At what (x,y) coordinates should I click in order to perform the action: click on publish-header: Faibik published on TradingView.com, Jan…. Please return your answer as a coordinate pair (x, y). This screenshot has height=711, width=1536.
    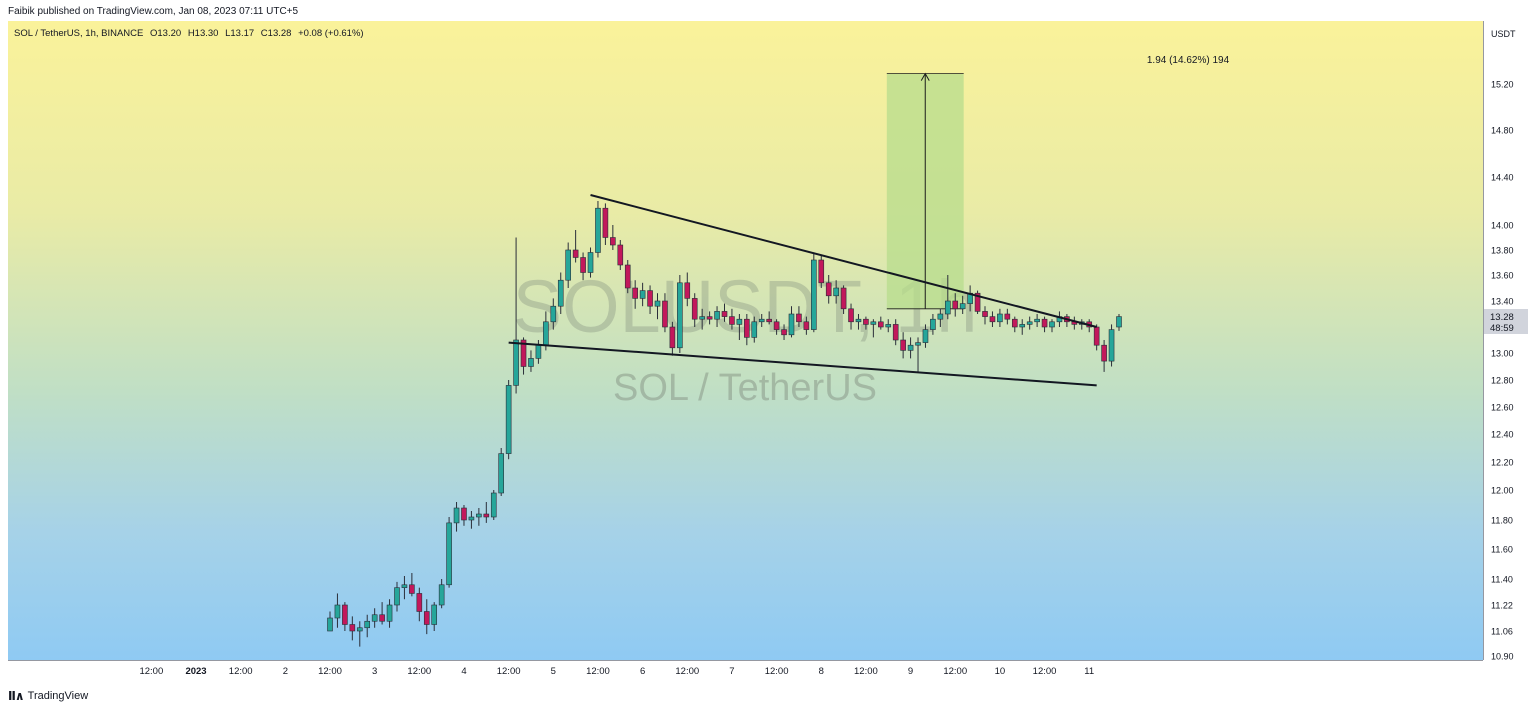
    Looking at the image, I should click on (768, 10).